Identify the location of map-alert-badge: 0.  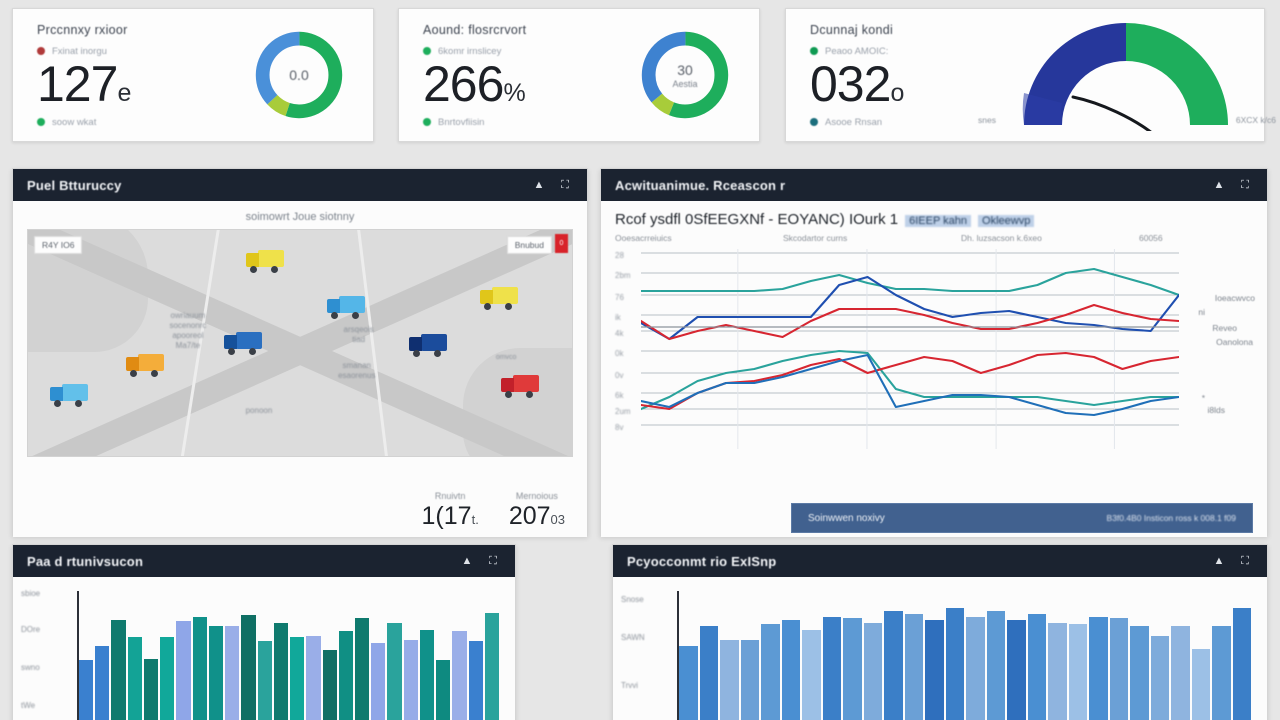
(561, 243).